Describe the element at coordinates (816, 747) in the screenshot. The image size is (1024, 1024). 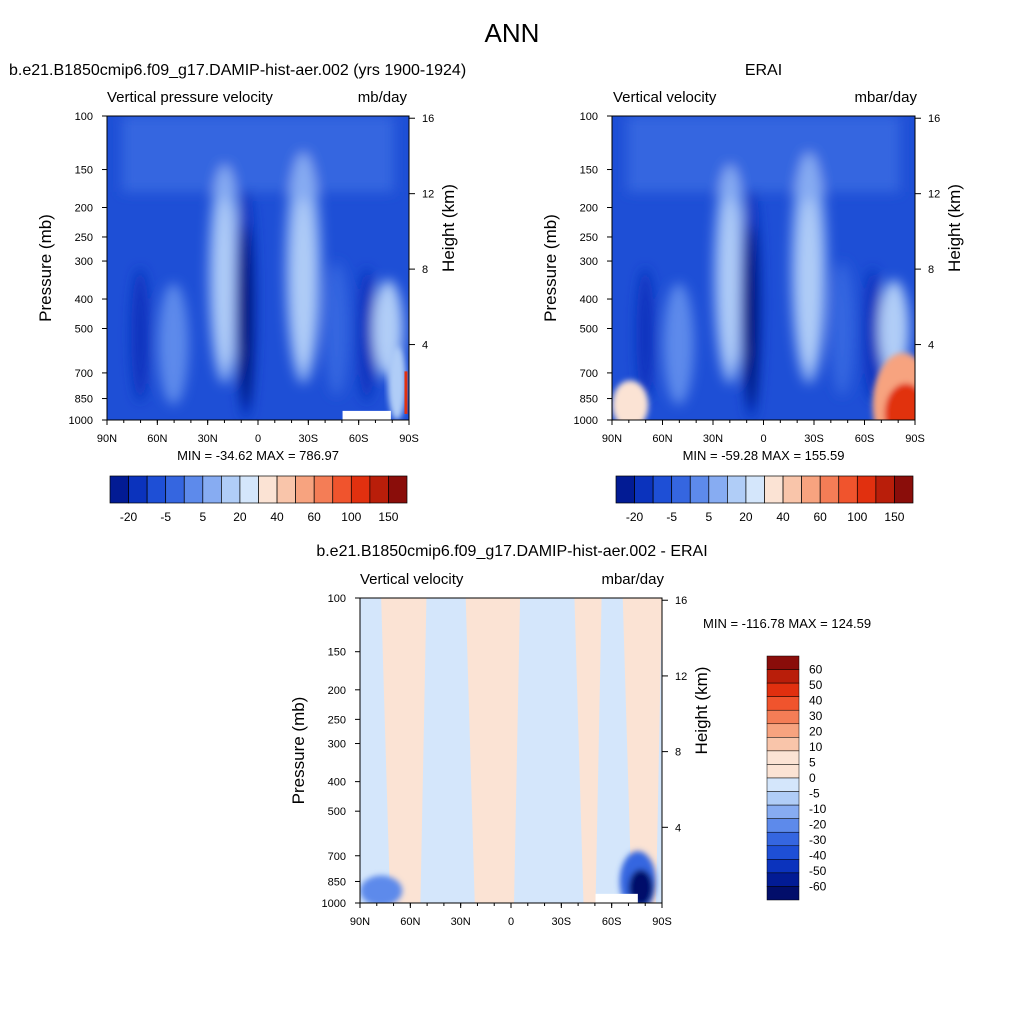
I see `colorbar-label: 10` at that location.